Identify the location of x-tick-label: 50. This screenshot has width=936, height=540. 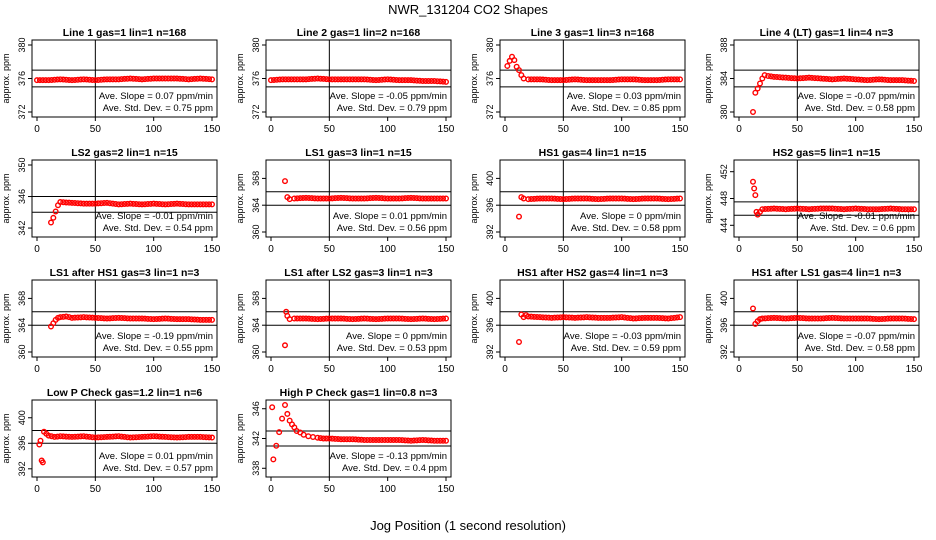
(96, 369).